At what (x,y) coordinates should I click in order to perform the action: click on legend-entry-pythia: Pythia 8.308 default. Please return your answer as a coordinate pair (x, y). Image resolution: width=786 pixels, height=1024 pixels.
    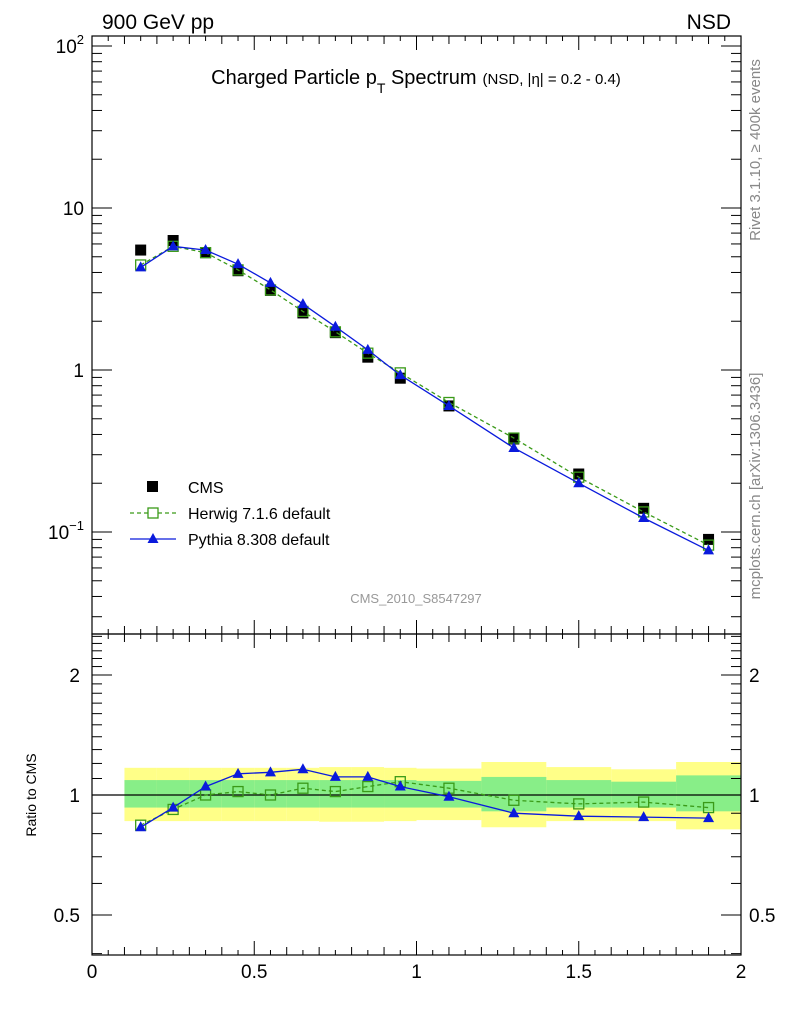
    Looking at the image, I should click on (230, 540).